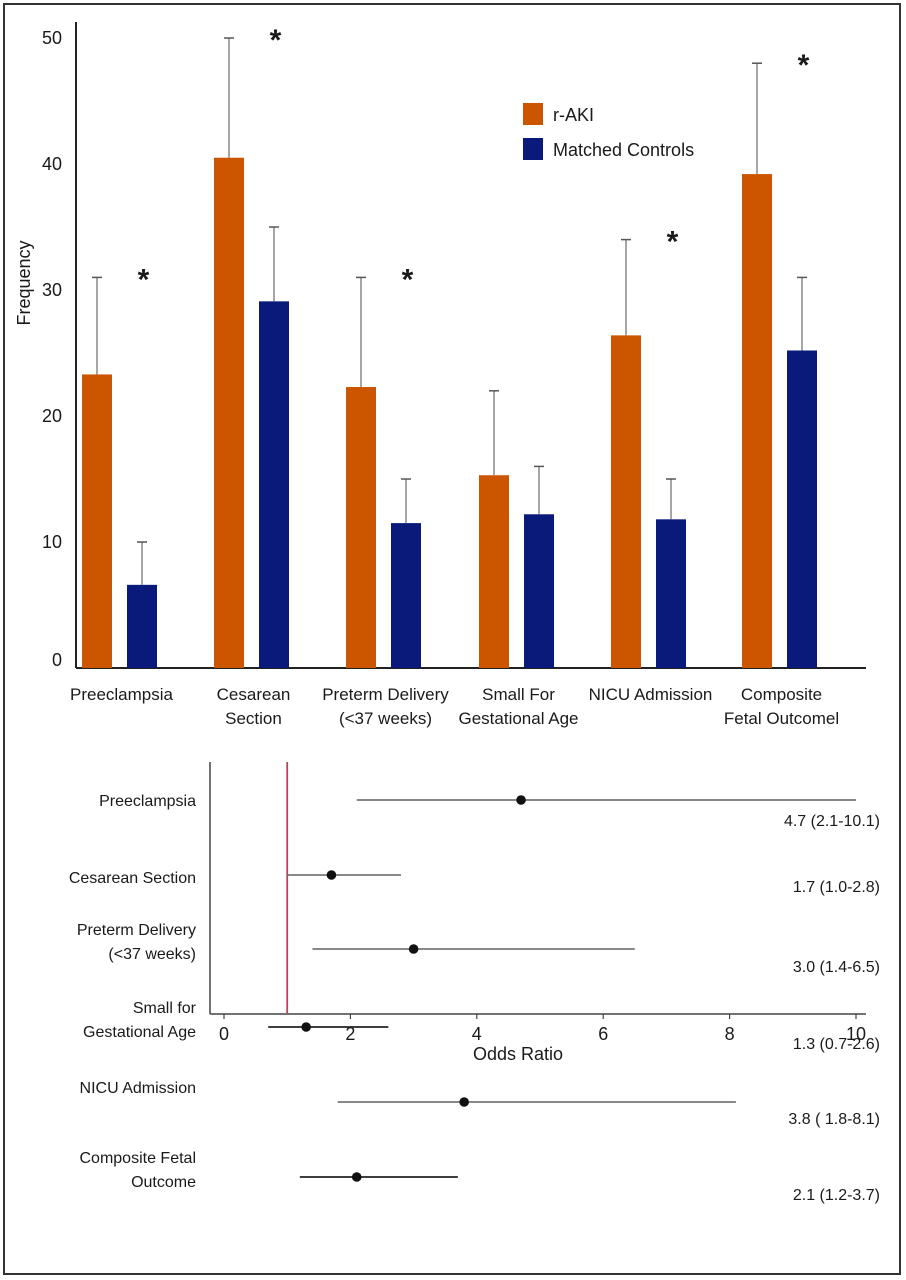 Image resolution: width=906 pixels, height=1280 pixels. I want to click on y-tick-label: 10, so click(52, 542).